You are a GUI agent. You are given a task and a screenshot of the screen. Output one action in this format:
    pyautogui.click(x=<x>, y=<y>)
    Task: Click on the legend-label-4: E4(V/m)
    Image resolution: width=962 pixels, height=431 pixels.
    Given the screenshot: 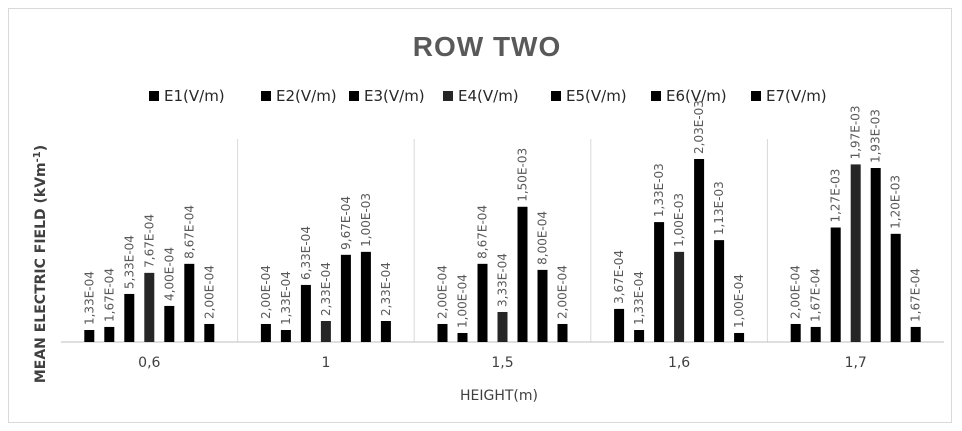 What is the action you would take?
    pyautogui.click(x=488, y=96)
    